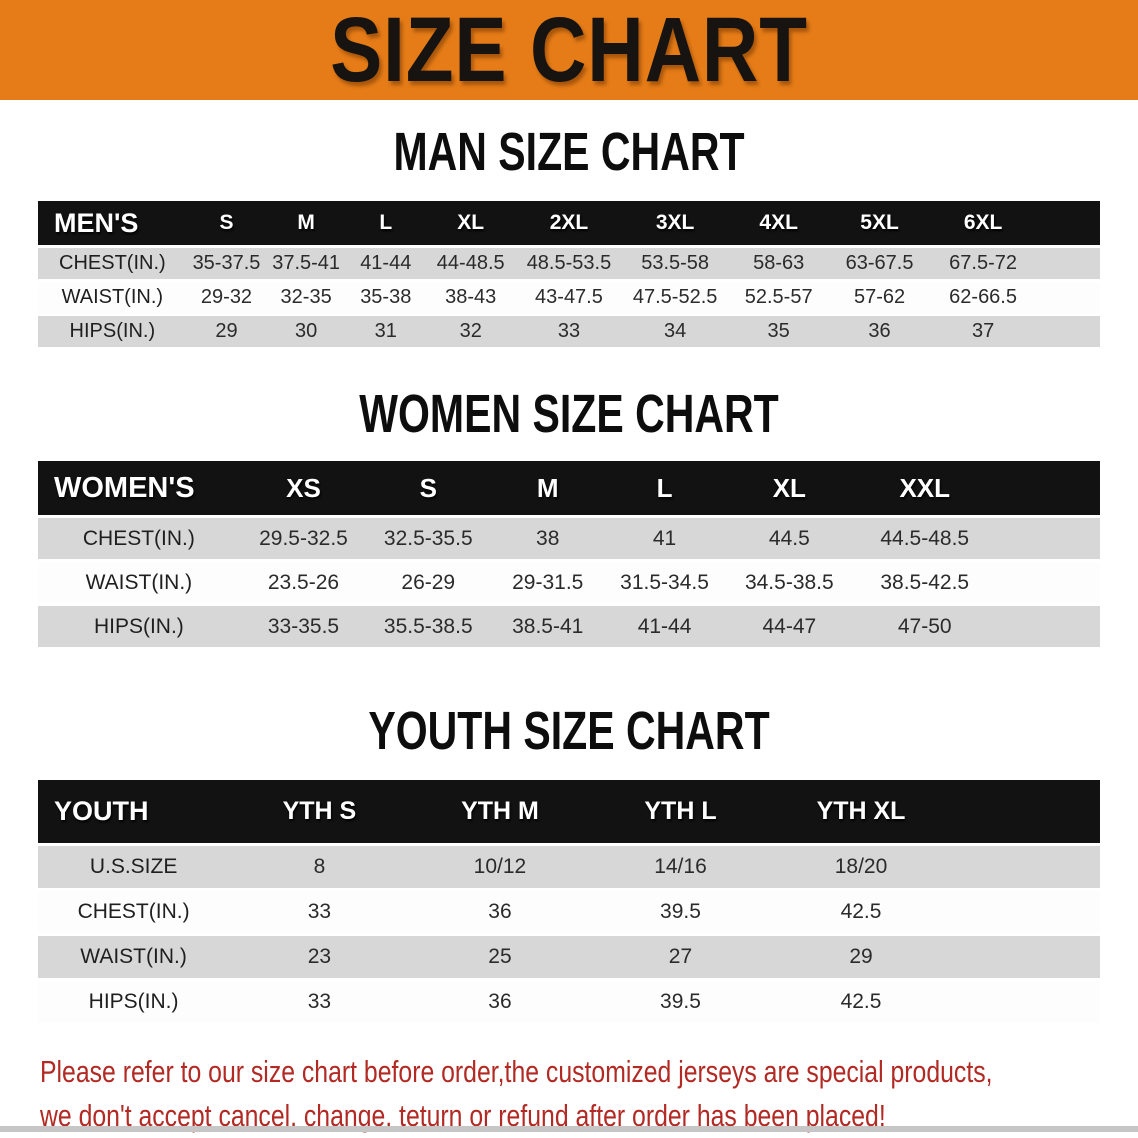  I want to click on bottom-edge-bar, so click(569, 1129).